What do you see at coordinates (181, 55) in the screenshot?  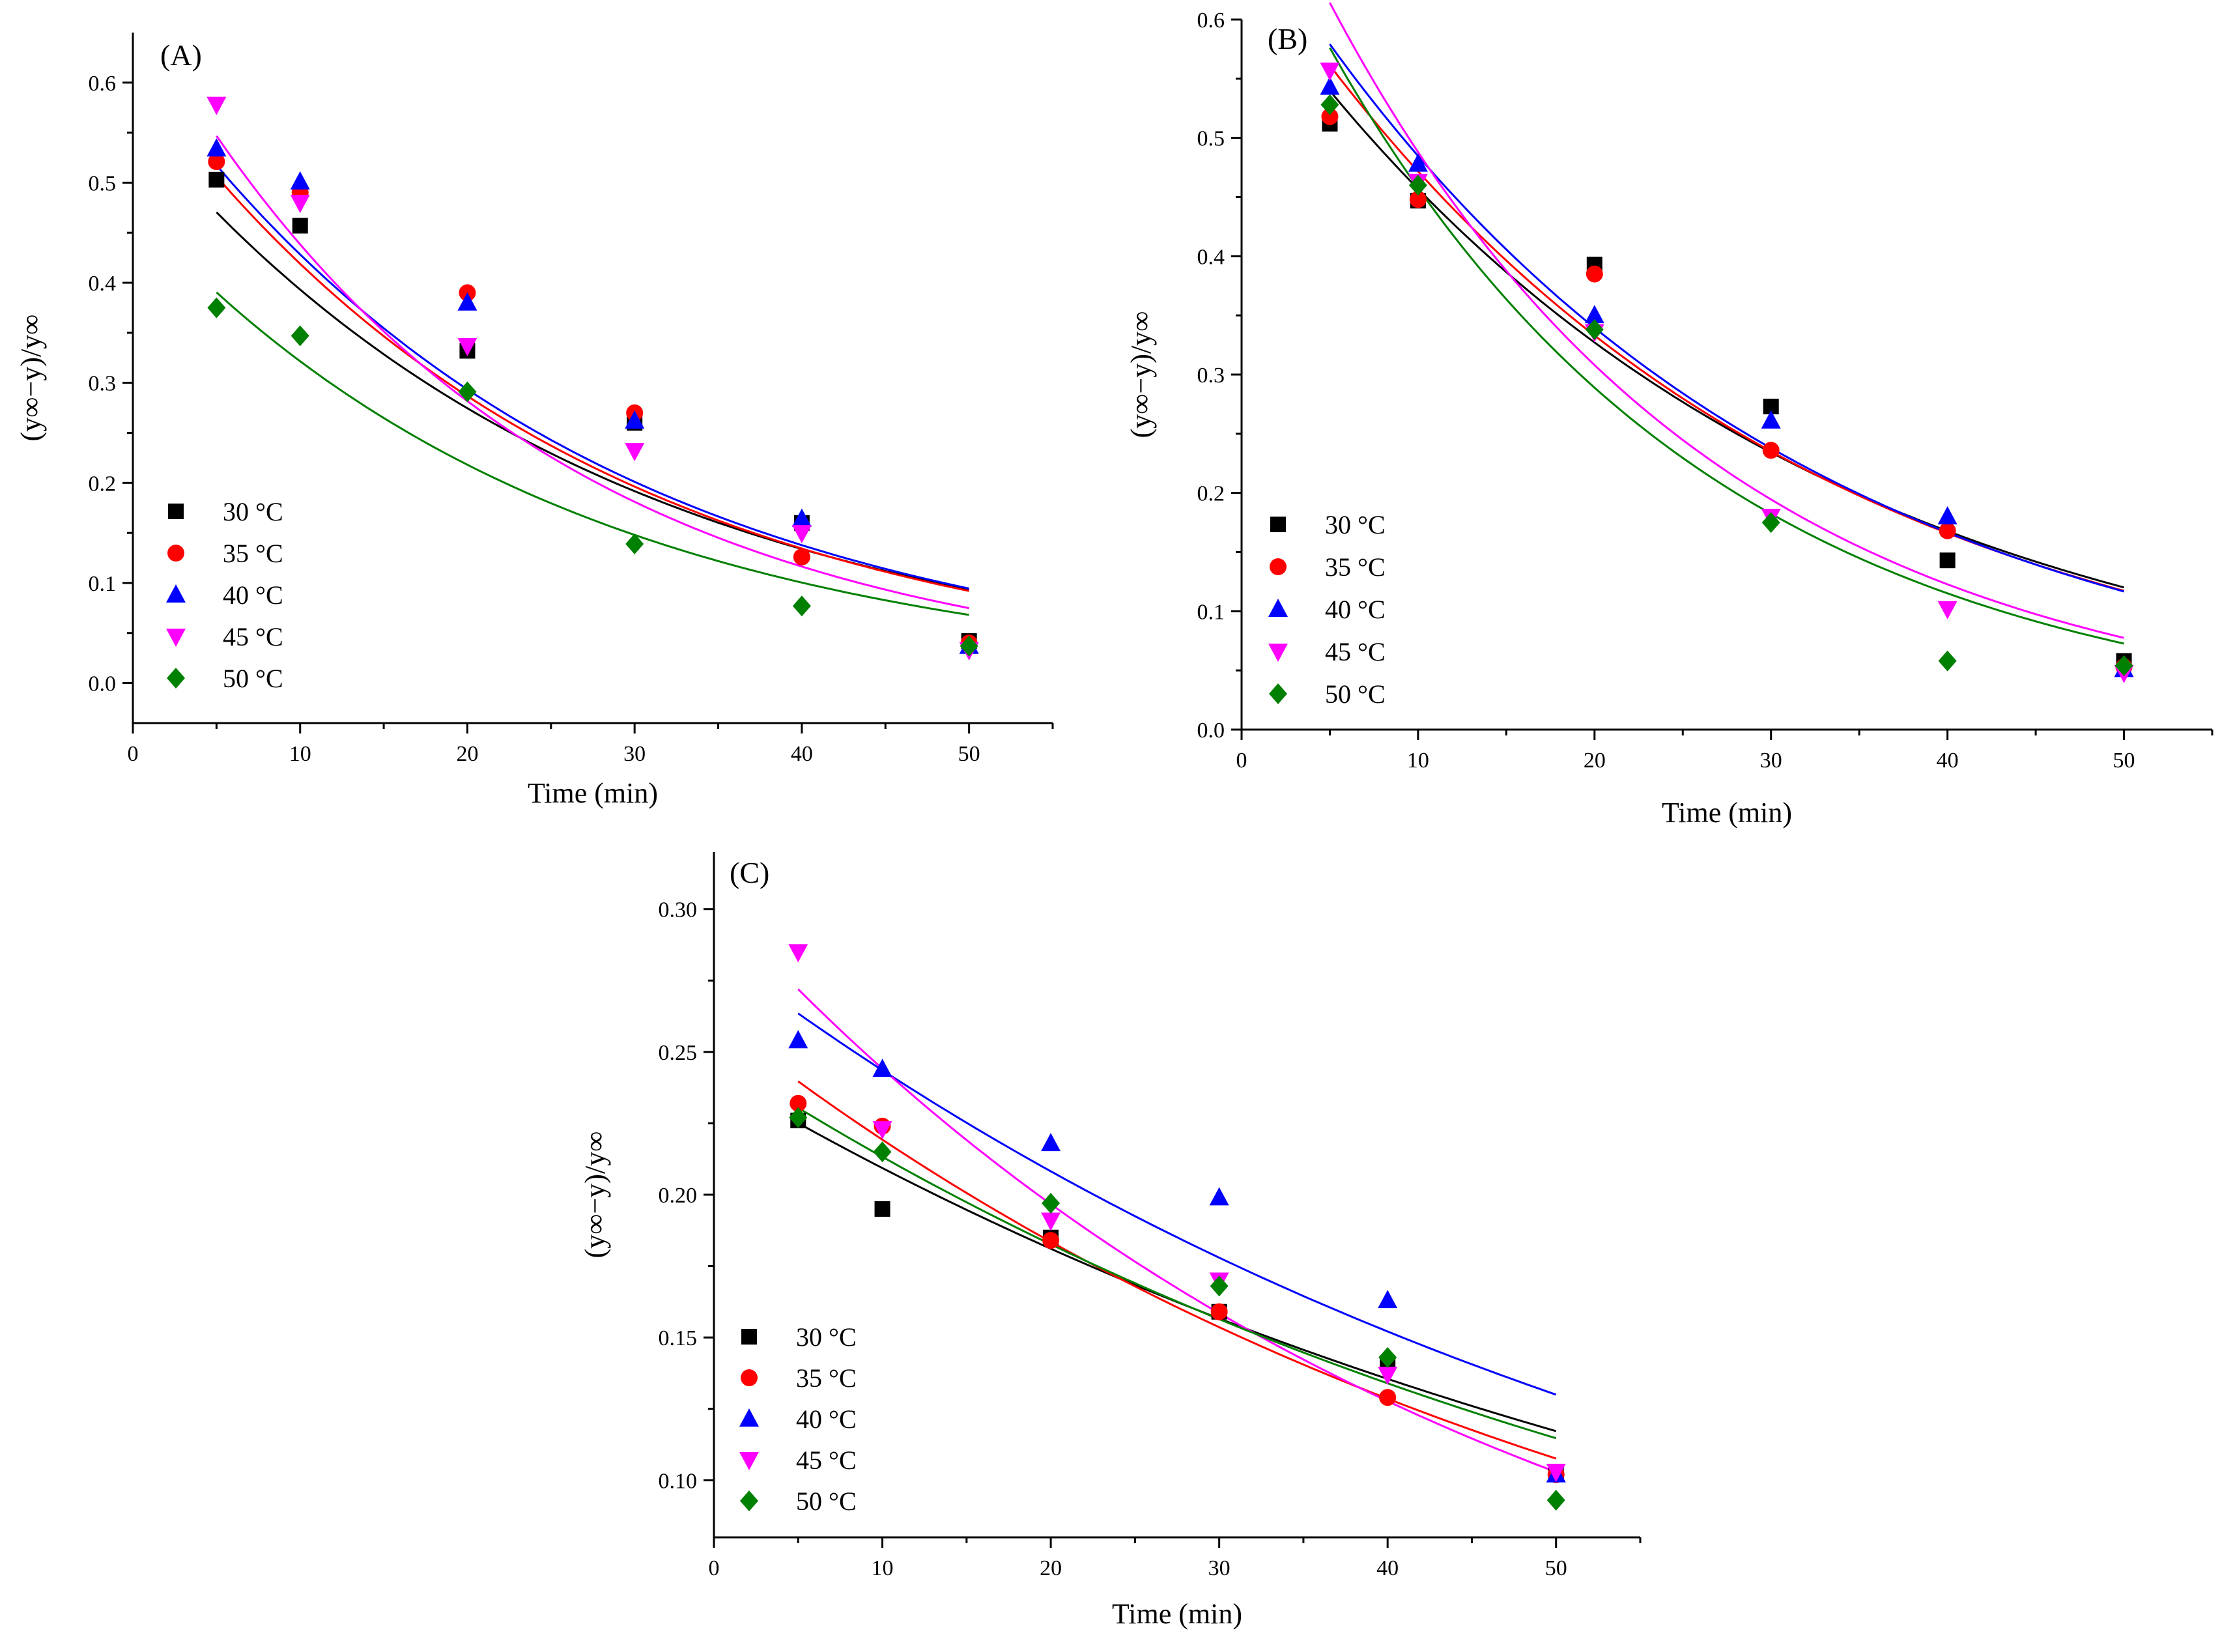 I see `panel-label: (A)` at bounding box center [181, 55].